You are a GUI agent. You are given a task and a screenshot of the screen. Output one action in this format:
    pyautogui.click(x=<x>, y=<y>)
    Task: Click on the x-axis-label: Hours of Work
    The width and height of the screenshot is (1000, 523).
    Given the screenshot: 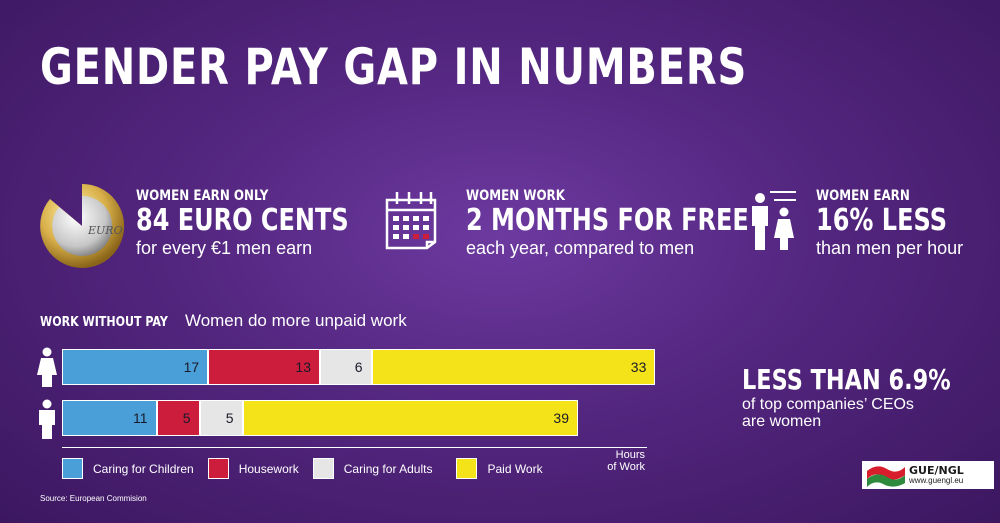 What is the action you would take?
    pyautogui.click(x=626, y=461)
    